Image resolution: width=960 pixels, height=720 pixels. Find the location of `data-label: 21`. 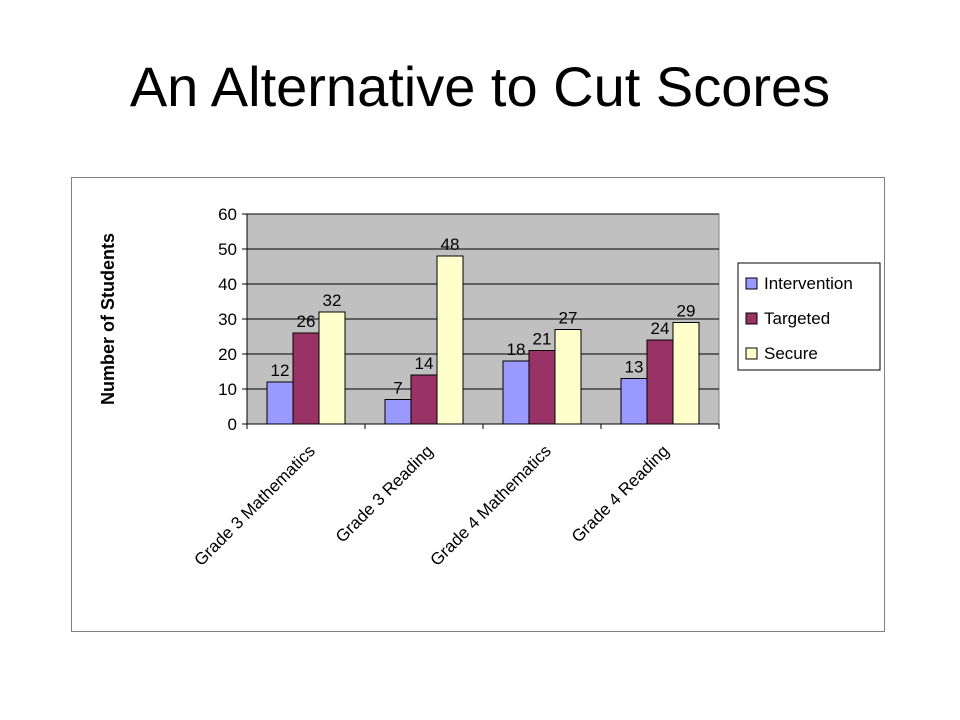

data-label: 21 is located at coordinates (542, 339).